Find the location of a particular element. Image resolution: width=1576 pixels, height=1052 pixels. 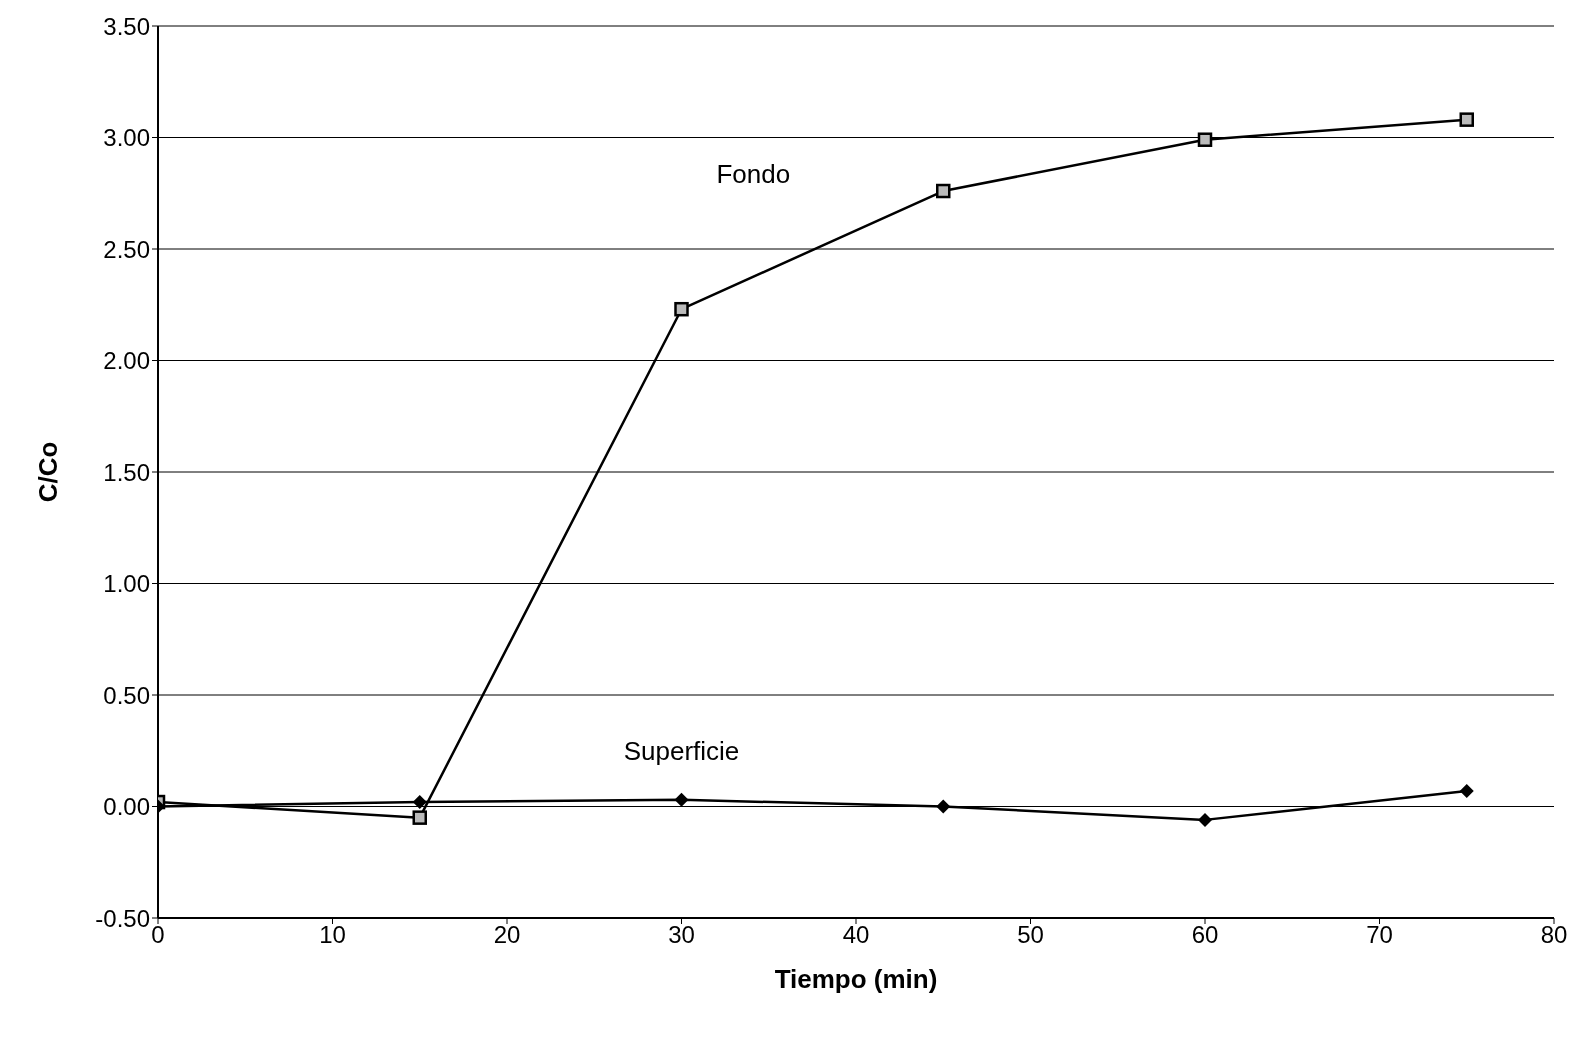

series-label: Superficie is located at coordinates (681, 750).